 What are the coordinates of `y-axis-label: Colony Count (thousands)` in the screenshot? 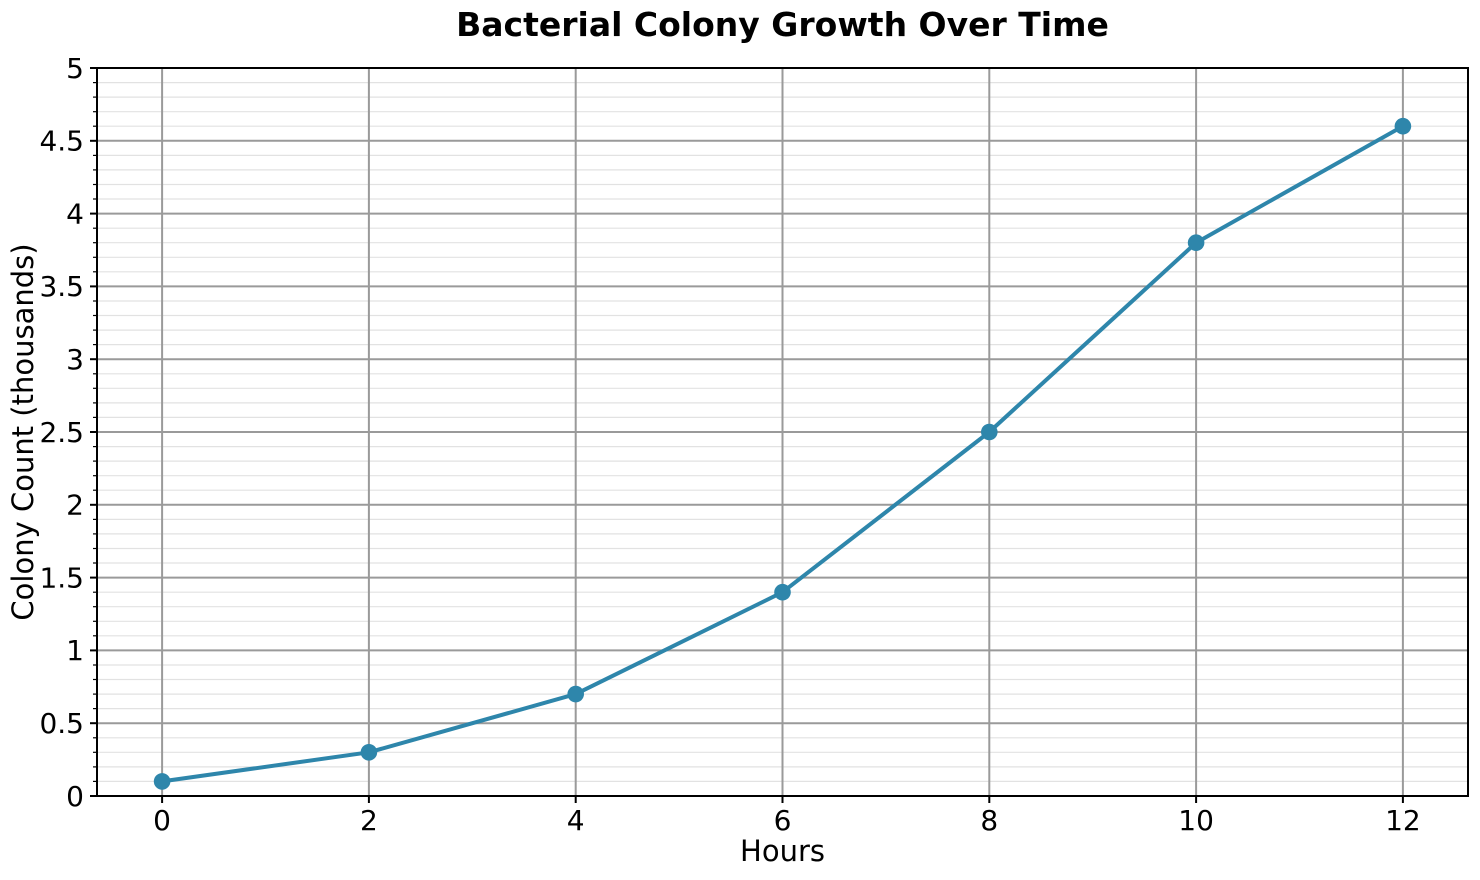 It's located at (23, 432).